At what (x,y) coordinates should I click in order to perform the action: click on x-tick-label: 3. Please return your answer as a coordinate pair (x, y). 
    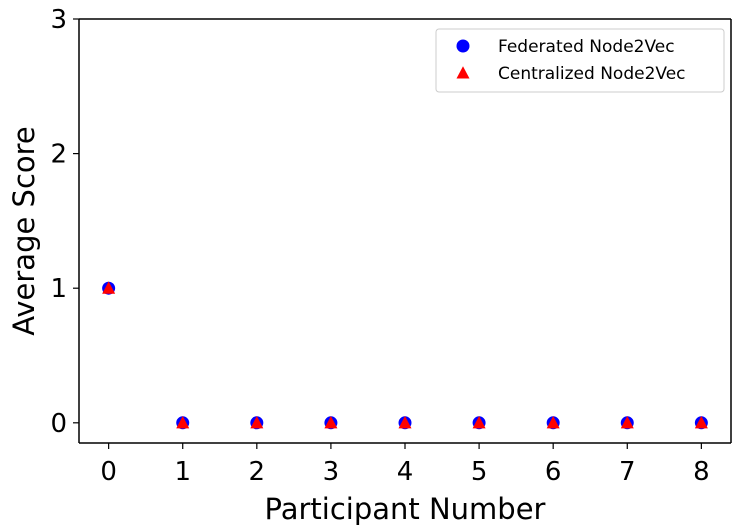
    Looking at the image, I should click on (331, 472).